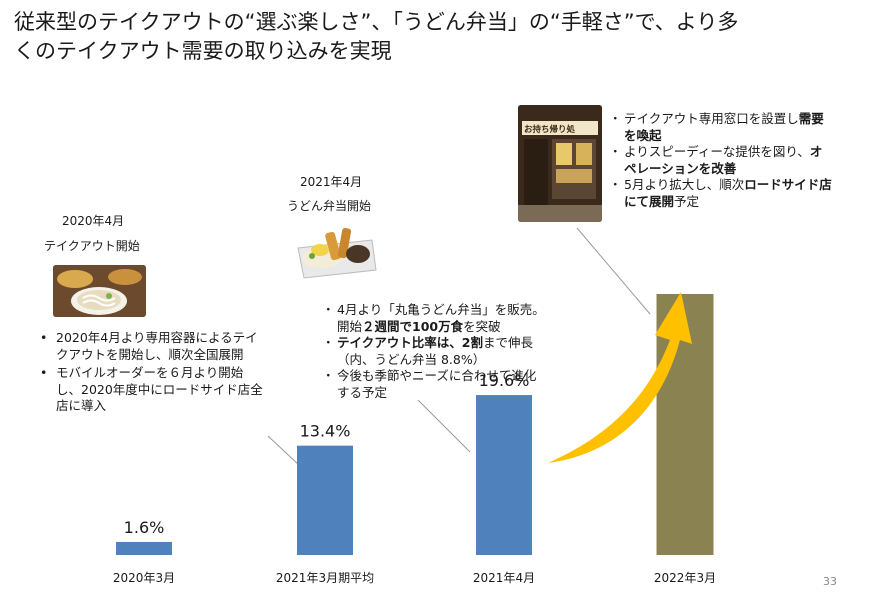 The image size is (889, 592). Describe the element at coordinates (414, 578) in the screenshot. I see `category-labels-group: 2020年3月 2021年3月期平均 2021年4月 2022年3月` at that location.